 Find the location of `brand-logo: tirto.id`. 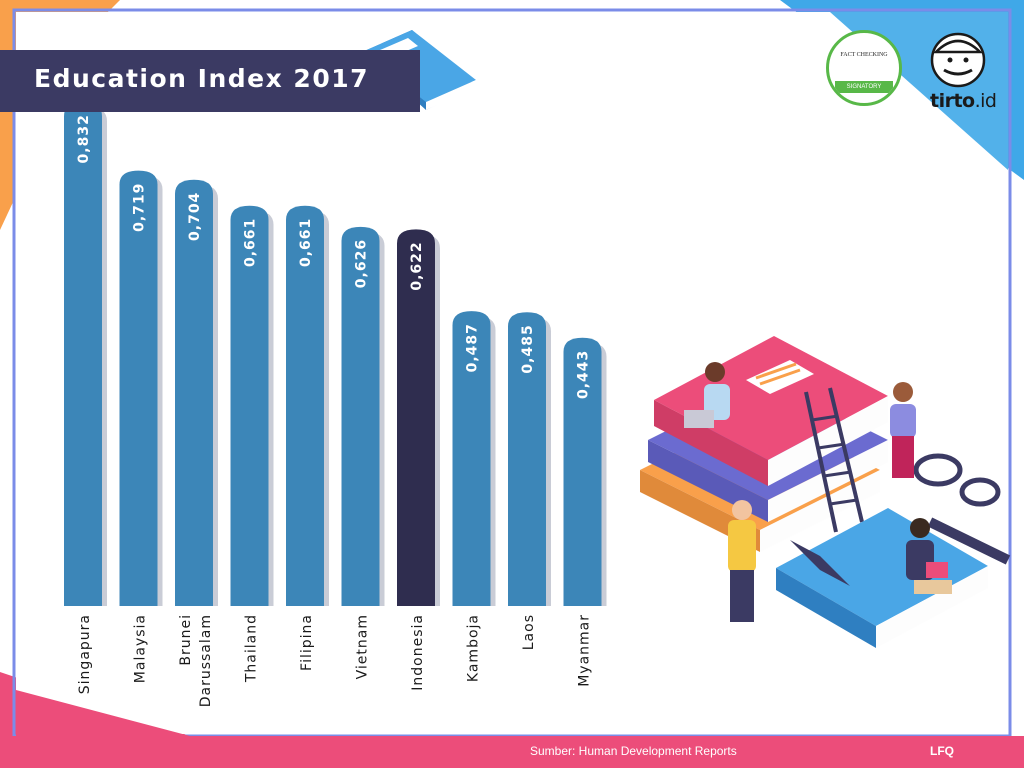

brand-logo: tirto.id is located at coordinates (963, 101).